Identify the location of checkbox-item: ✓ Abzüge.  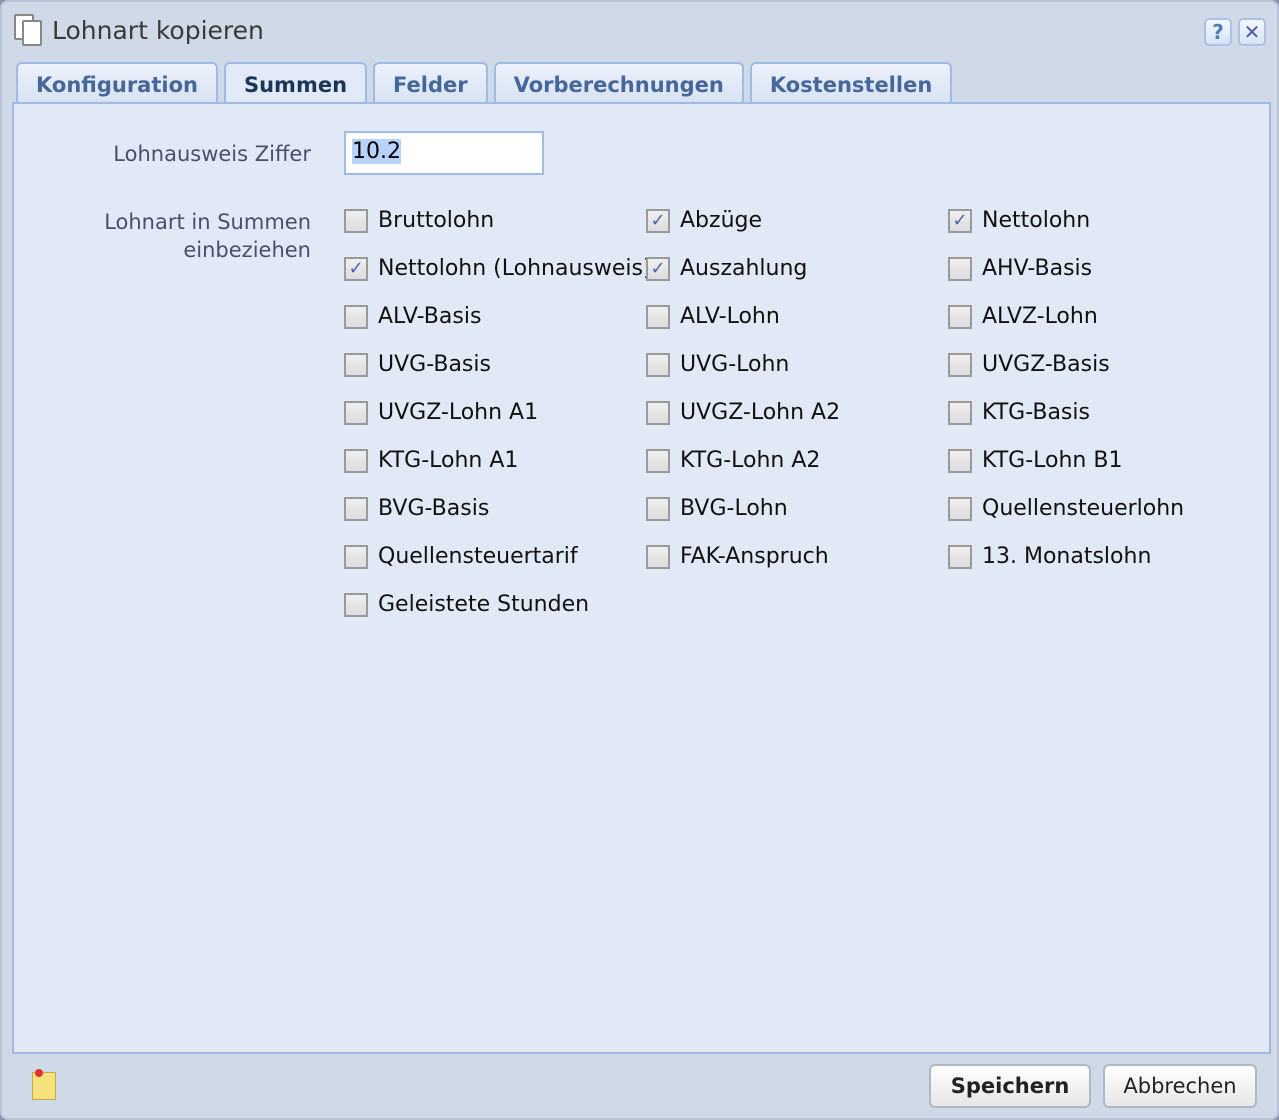
(704, 220).